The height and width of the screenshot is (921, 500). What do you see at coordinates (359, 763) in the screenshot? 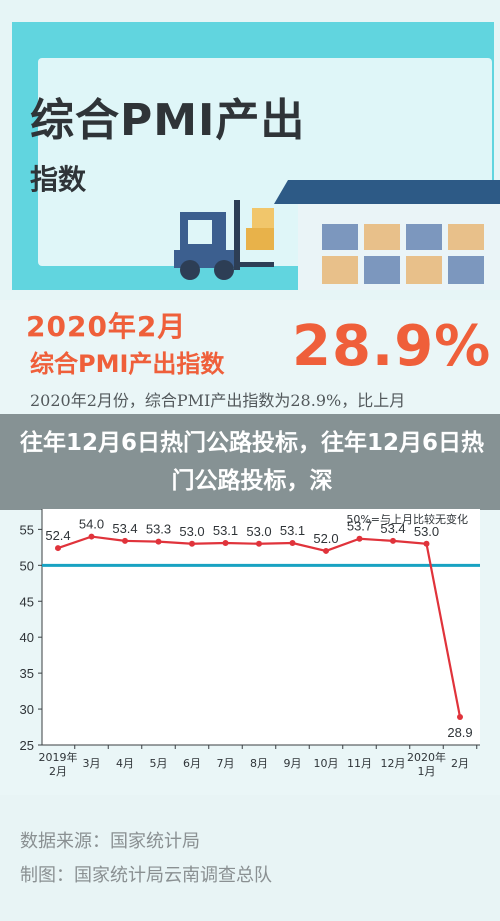
I see `x-tick-label: 11月` at bounding box center [359, 763].